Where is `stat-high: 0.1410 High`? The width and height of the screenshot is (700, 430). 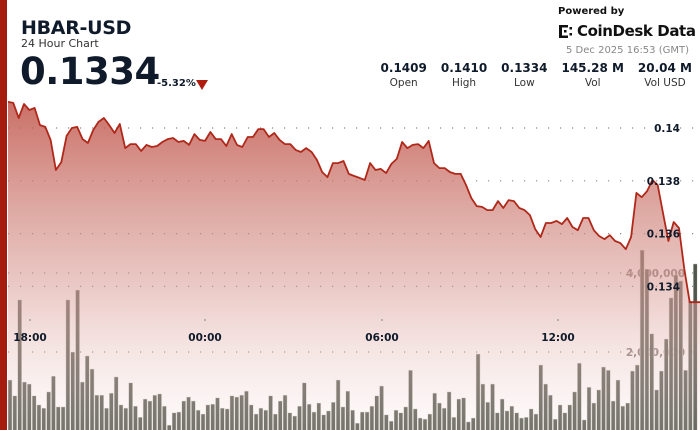
stat-high: 0.1410 High is located at coordinates (464, 75).